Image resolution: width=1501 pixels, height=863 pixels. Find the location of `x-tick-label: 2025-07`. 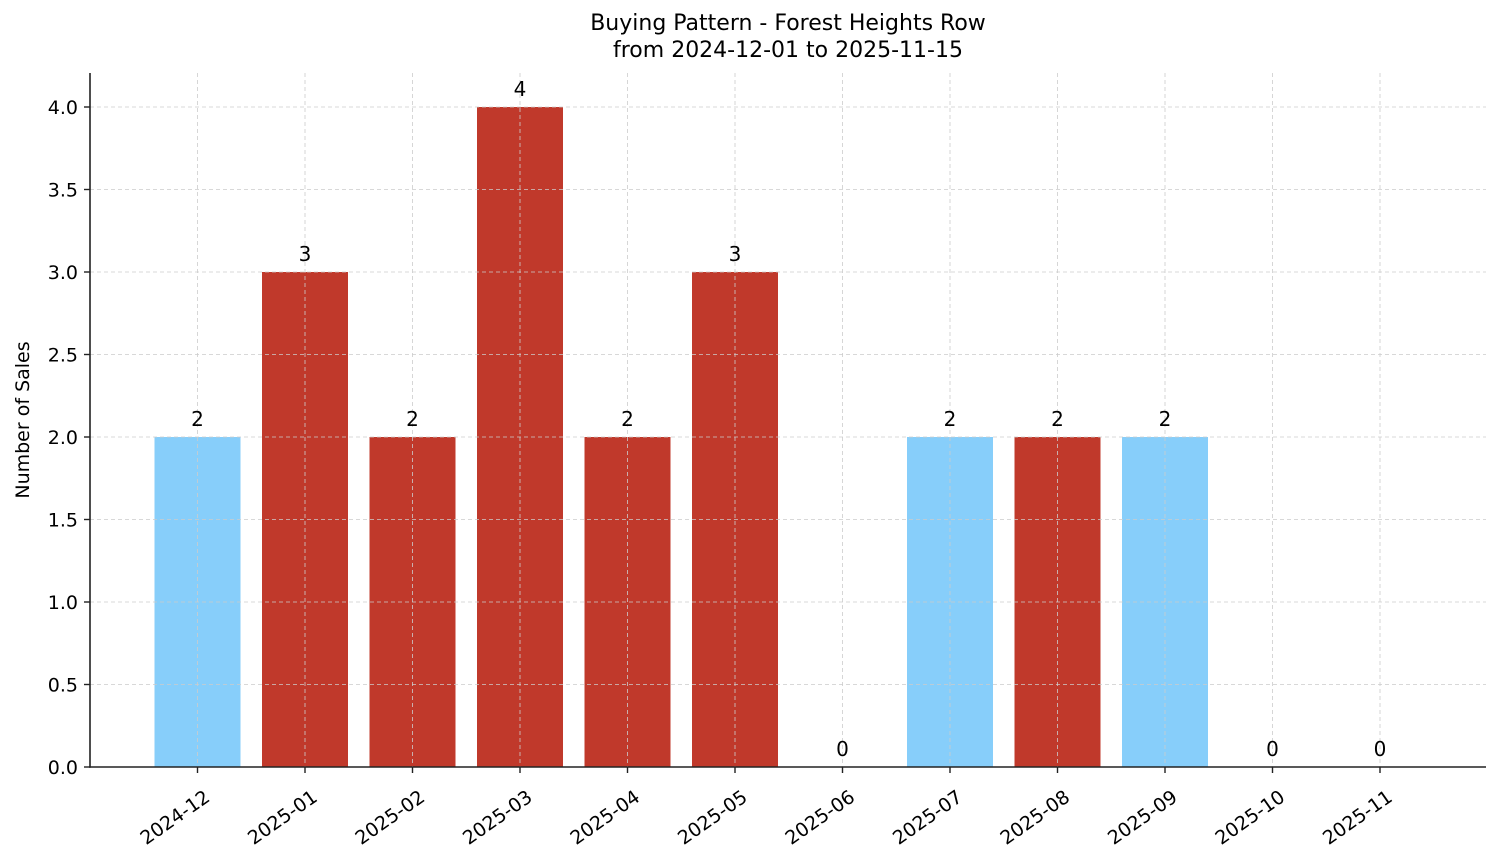

x-tick-label: 2025-07 is located at coordinates (928, 818).